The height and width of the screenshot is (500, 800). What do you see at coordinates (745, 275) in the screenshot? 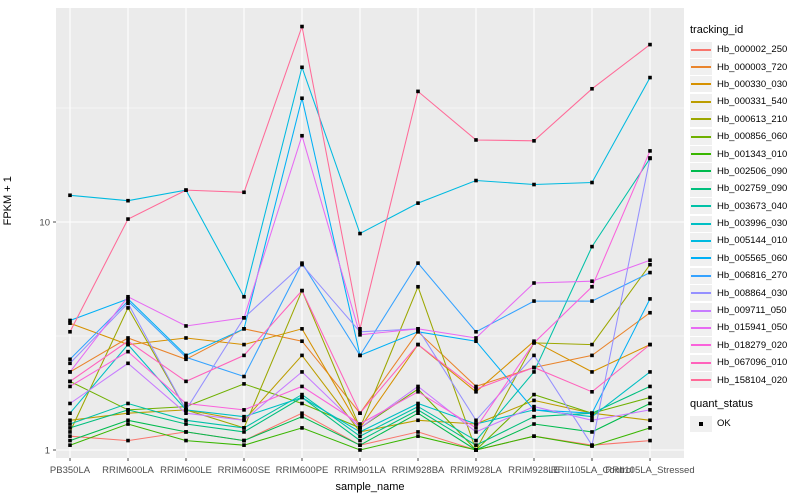
I see `legend-item-Hb_006816_270: Hb_006816_270` at bounding box center [745, 275].